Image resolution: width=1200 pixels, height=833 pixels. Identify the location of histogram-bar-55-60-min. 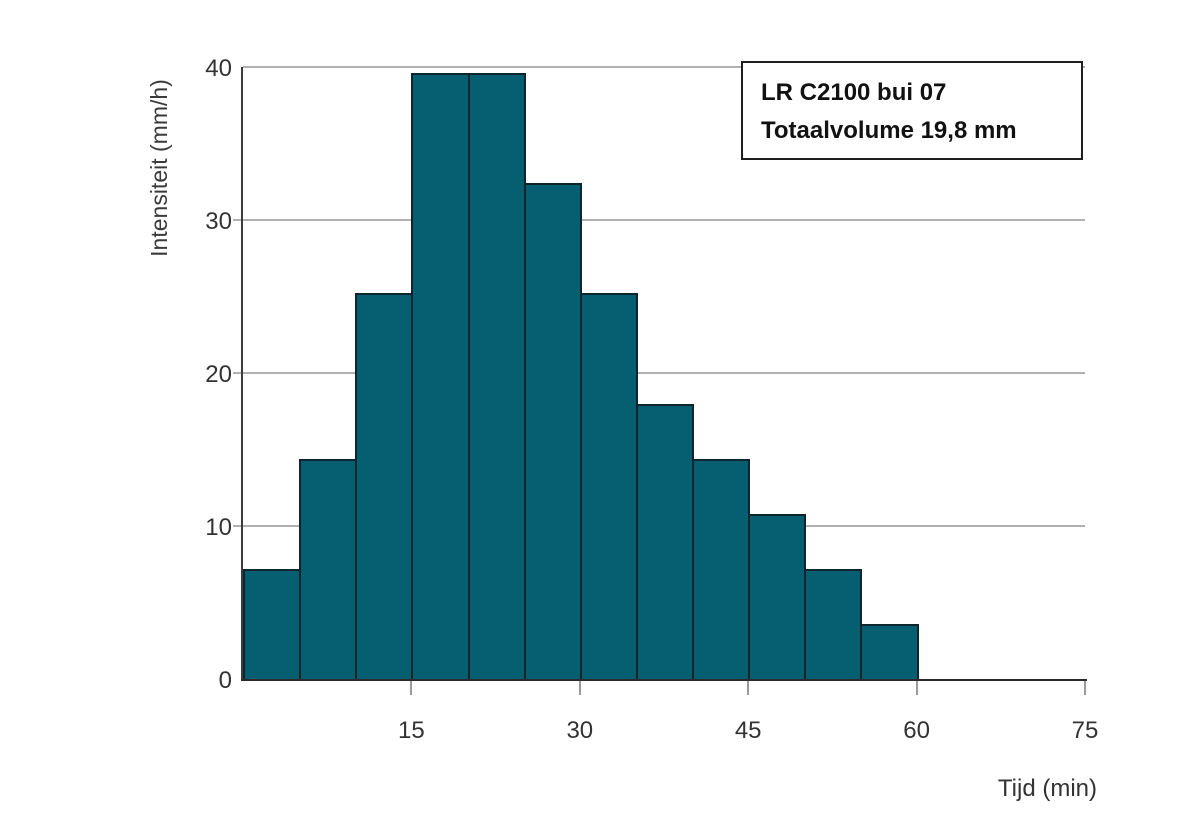
(889, 652).